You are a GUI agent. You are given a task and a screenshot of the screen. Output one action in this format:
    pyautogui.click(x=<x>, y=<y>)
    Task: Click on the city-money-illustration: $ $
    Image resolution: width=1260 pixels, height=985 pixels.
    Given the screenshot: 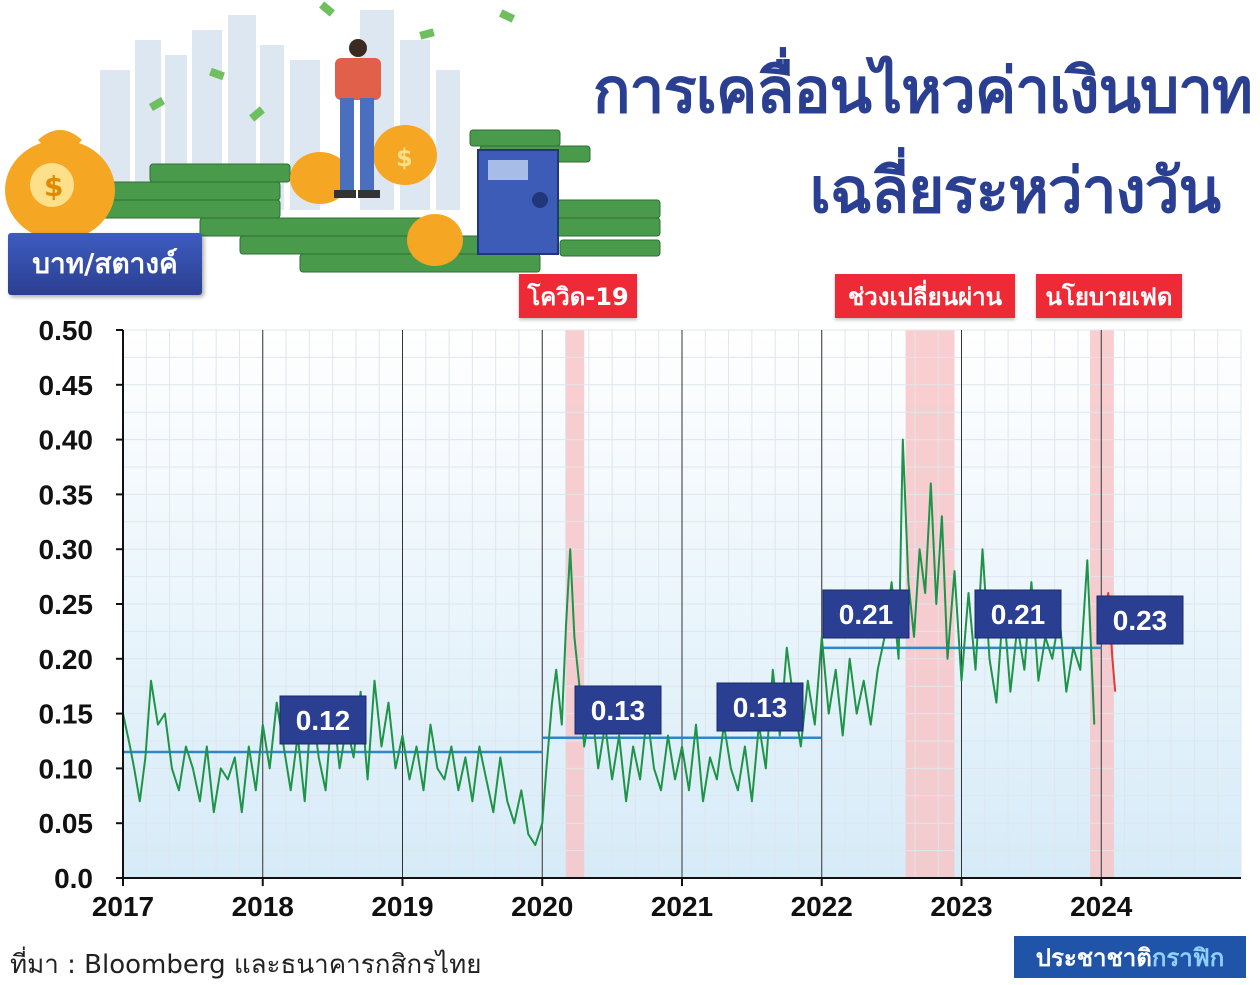 What is the action you would take?
    pyautogui.click(x=333, y=137)
    